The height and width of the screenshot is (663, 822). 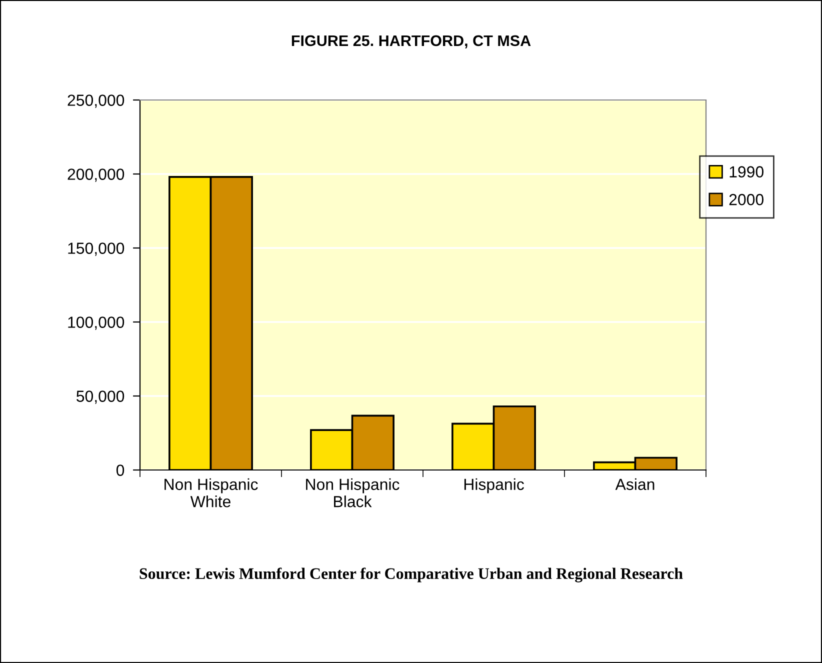 What do you see at coordinates (634, 484) in the screenshot?
I see `x-tick-label: Asian` at bounding box center [634, 484].